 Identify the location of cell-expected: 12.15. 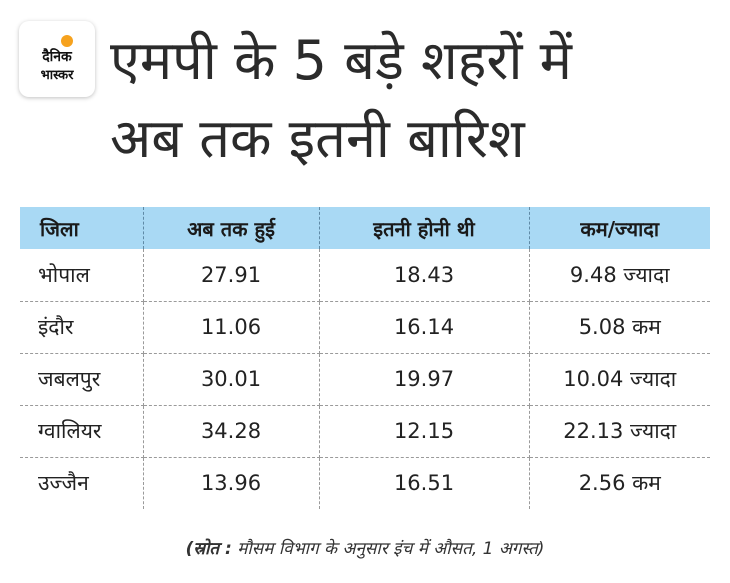
(424, 431).